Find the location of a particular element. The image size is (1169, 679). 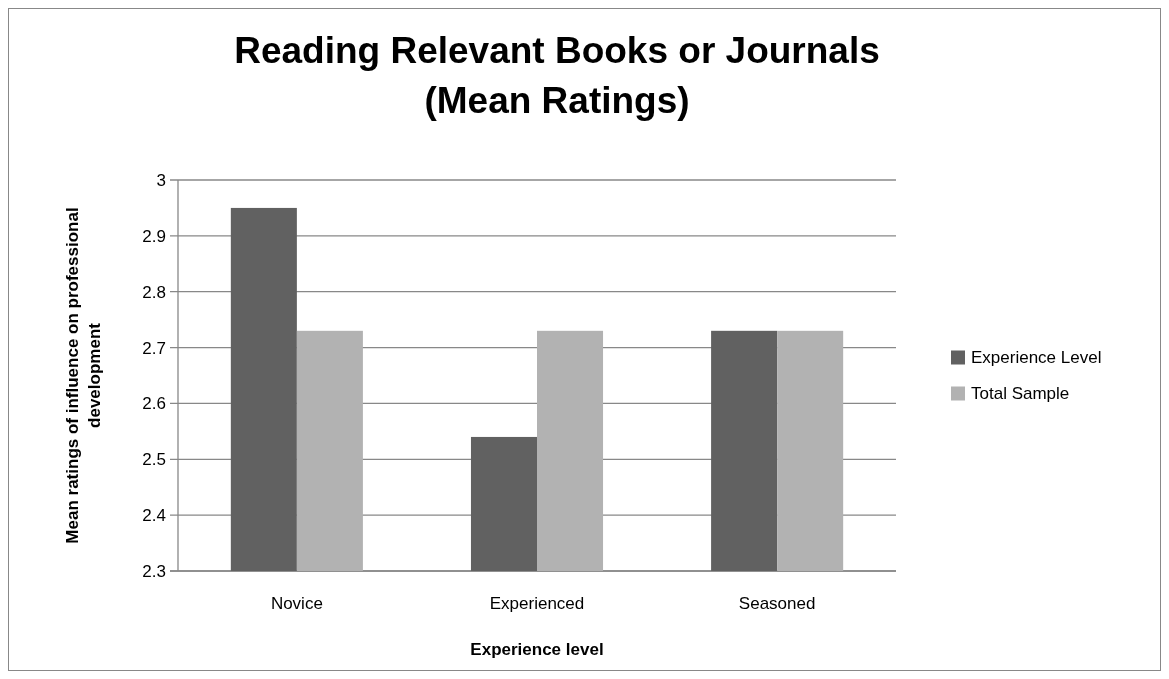

y-tick-label: 2.6 is located at coordinates (154, 404).